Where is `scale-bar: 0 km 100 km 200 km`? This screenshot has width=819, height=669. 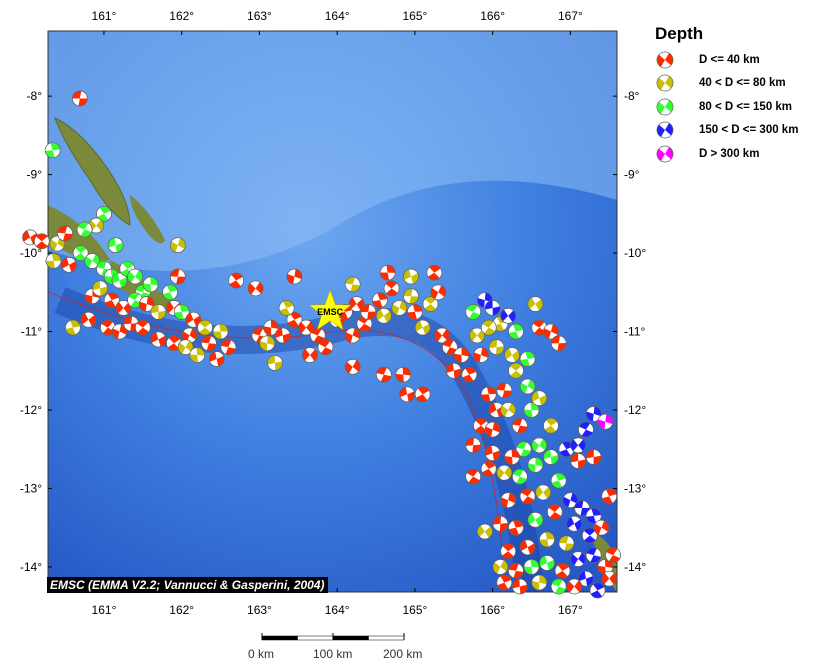
scale-bar: 0 km 100 km 200 km is located at coordinates (340, 648).